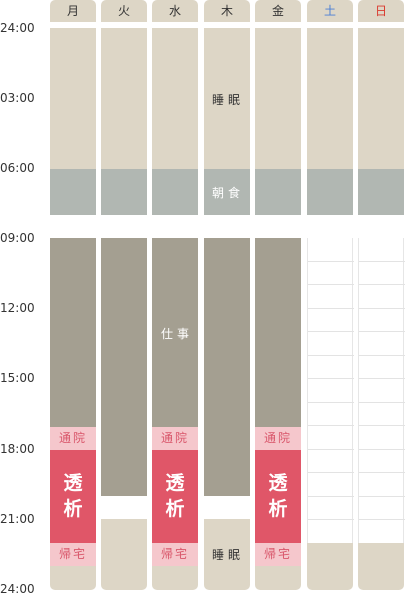  What do you see at coordinates (175, 11) in the screenshot?
I see `day-header-wed: 水` at bounding box center [175, 11].